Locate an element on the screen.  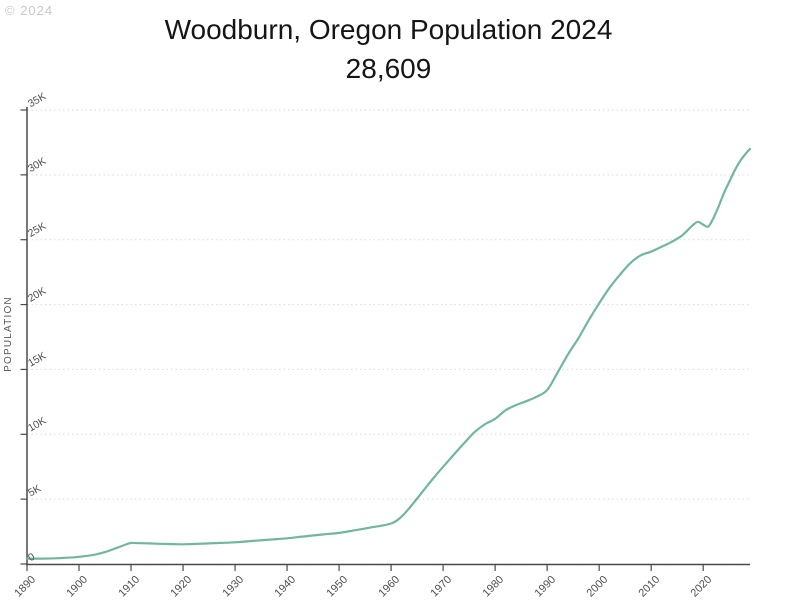
x-tick-label: 2000 is located at coordinates (597, 587).